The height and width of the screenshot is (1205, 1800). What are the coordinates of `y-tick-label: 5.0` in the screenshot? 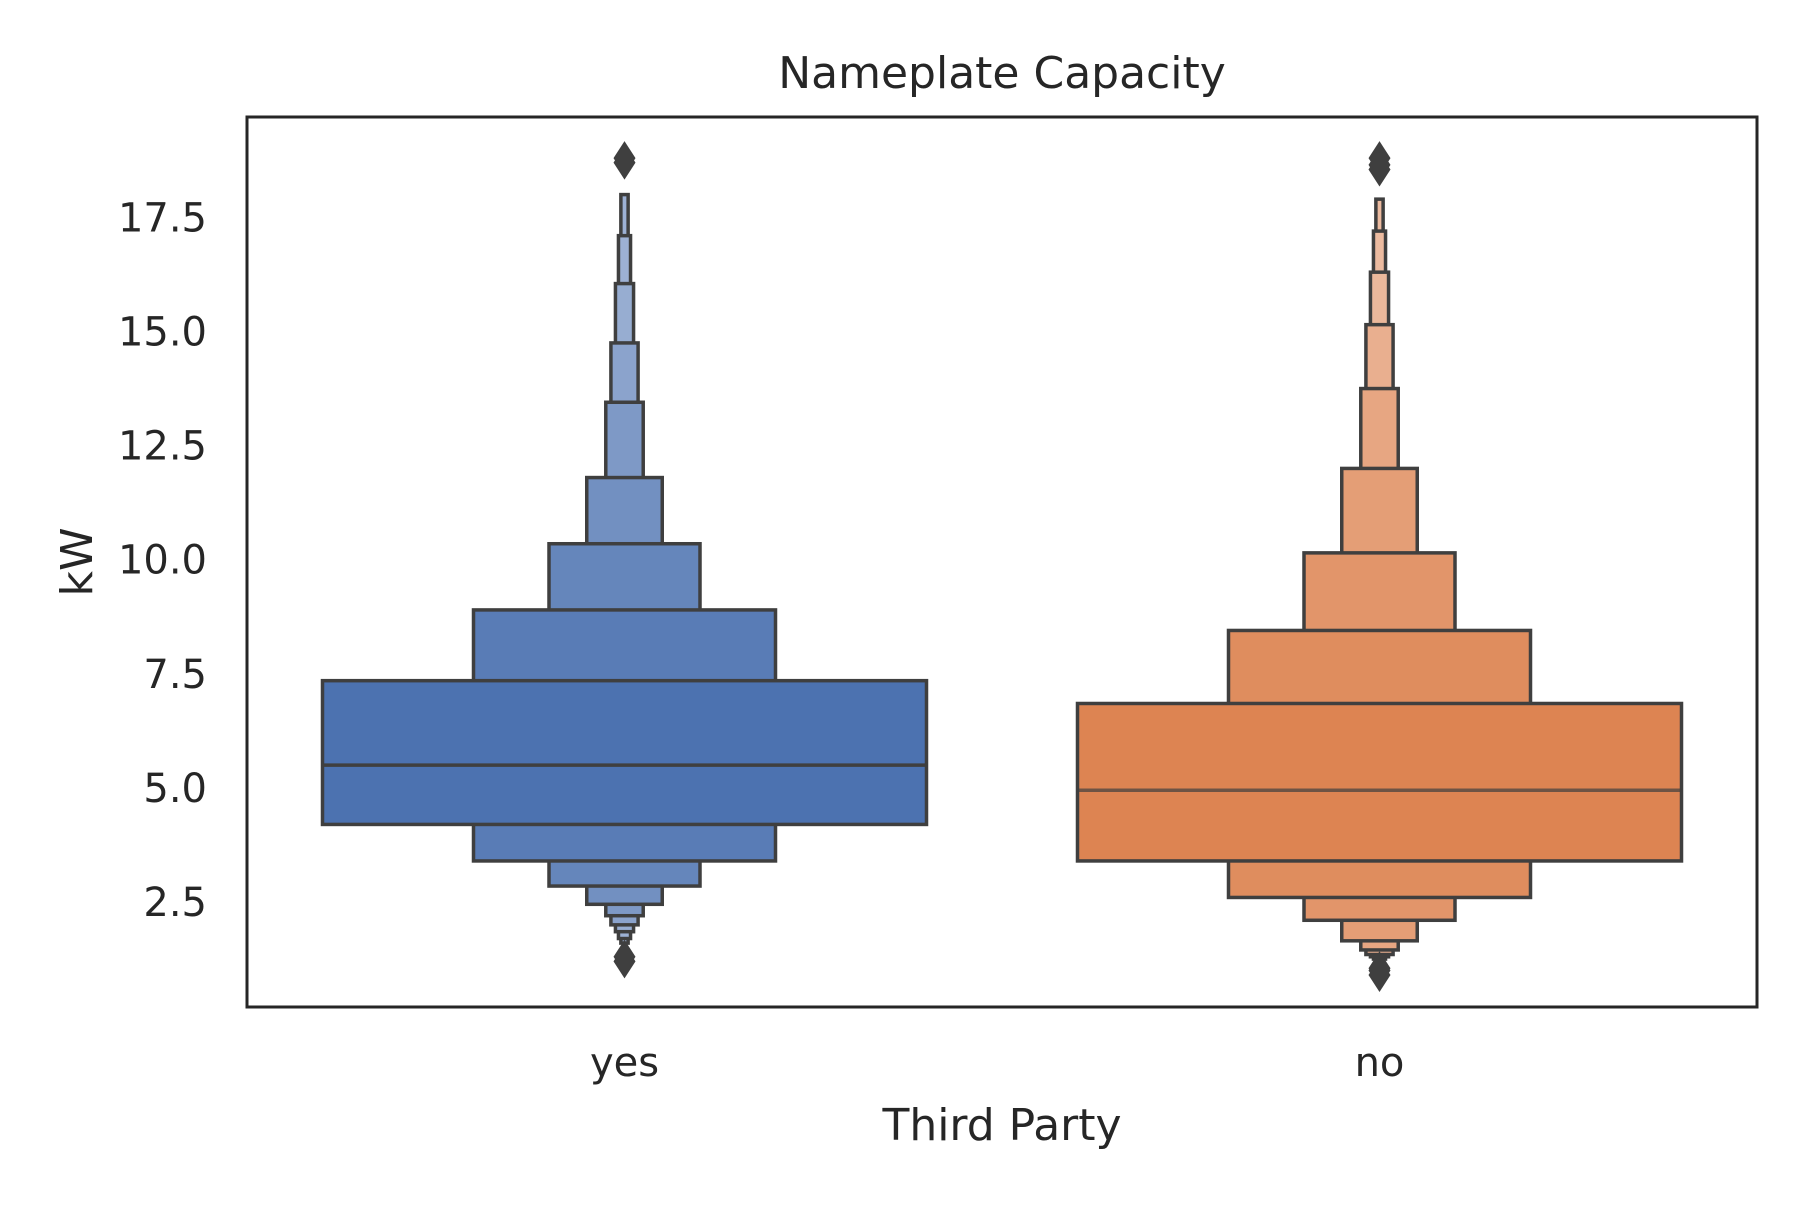 It's located at (175, 789).